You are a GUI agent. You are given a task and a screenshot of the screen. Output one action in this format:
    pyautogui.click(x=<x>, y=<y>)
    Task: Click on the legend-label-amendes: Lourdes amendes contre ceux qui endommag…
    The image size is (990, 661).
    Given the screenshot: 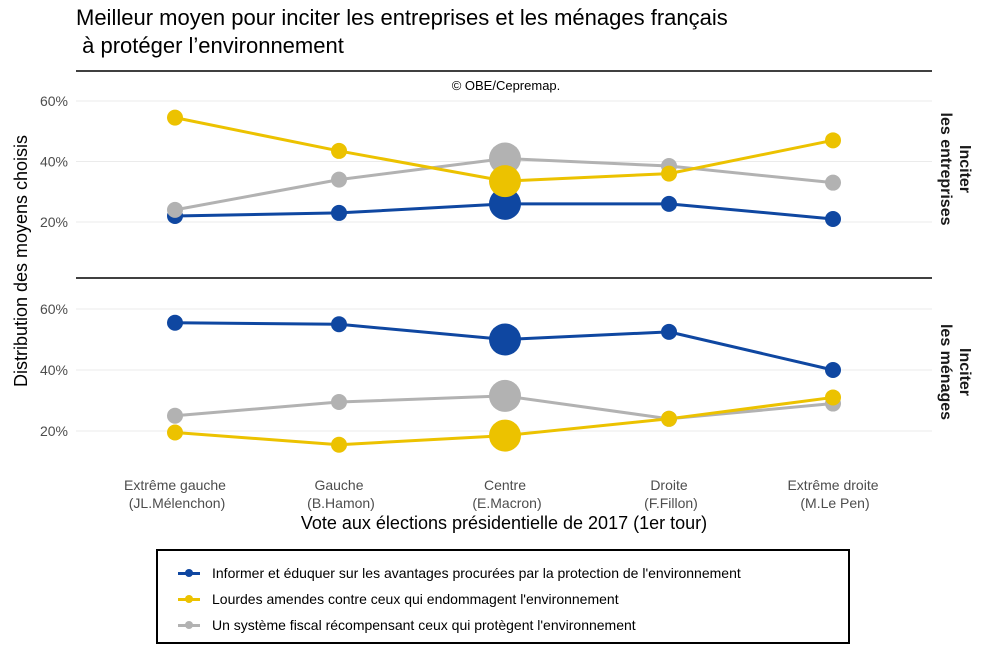 What is the action you would take?
    pyautogui.click(x=415, y=599)
    